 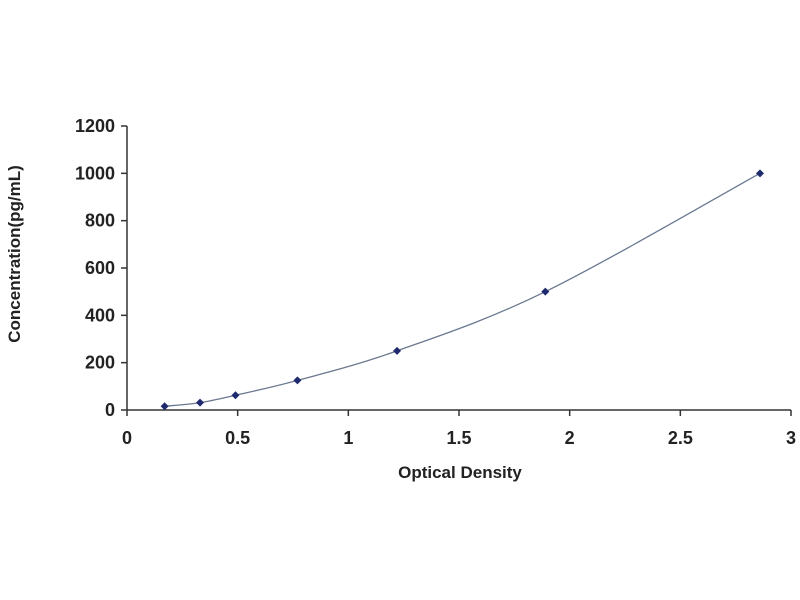 I want to click on y-tick-labels: 0 200 400 600 800 1000 1200, so click(x=95, y=268).